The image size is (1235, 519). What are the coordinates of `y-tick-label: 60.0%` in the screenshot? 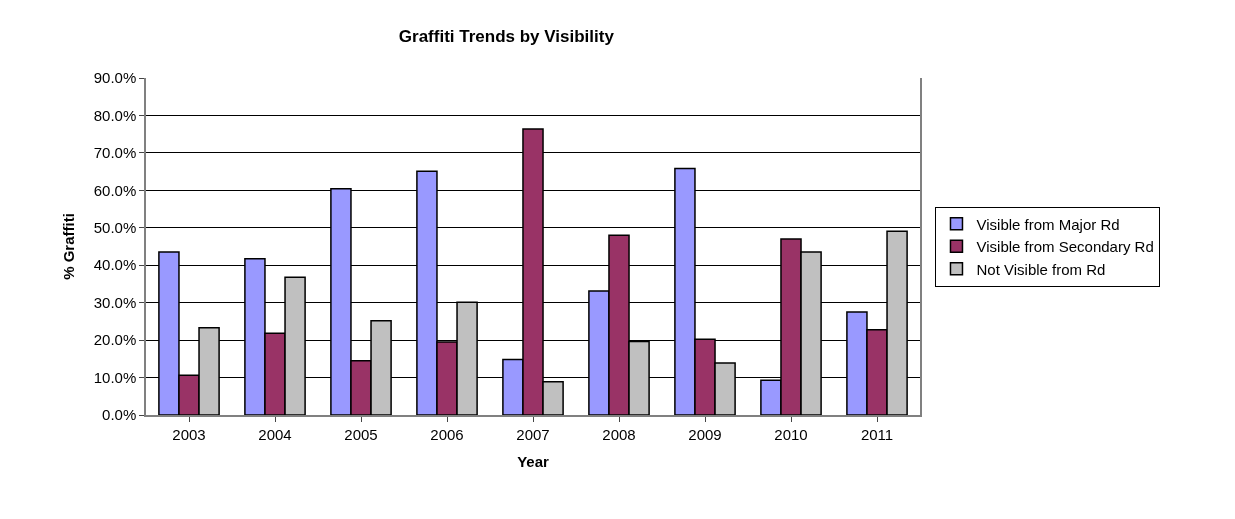 It's located at (115, 190).